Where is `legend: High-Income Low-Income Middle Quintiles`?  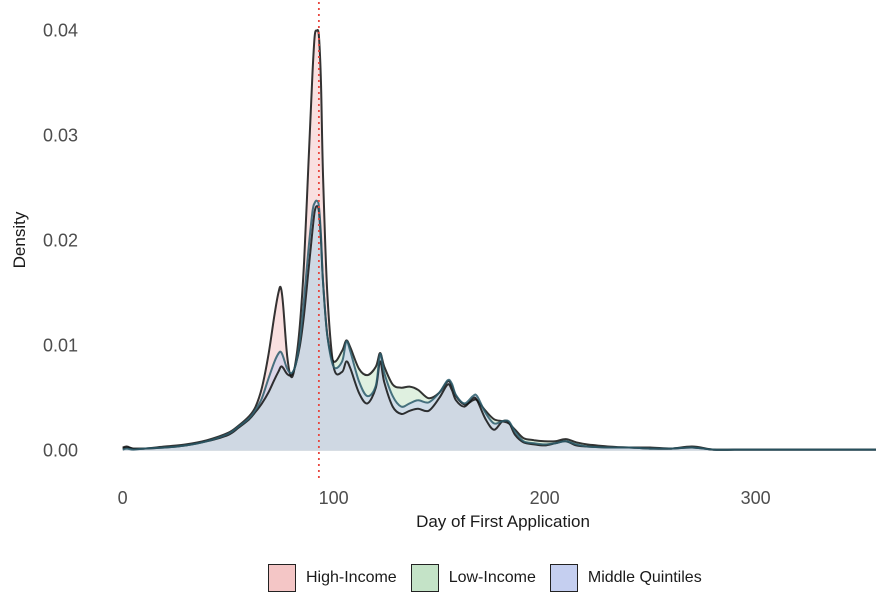 legend: High-Income Low-Income Middle Quintiles is located at coordinates (485, 578).